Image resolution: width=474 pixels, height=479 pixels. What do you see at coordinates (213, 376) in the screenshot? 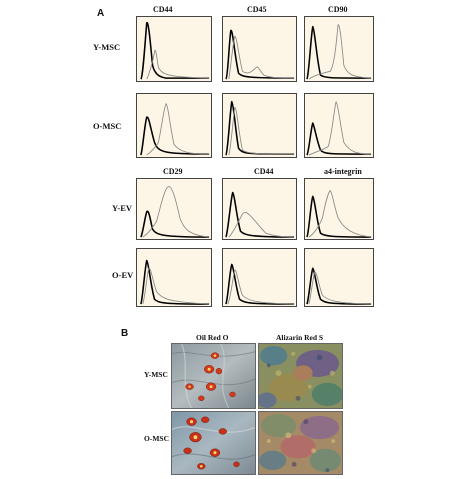
I see `micrograph-oil-red-y-msc` at bounding box center [213, 376].